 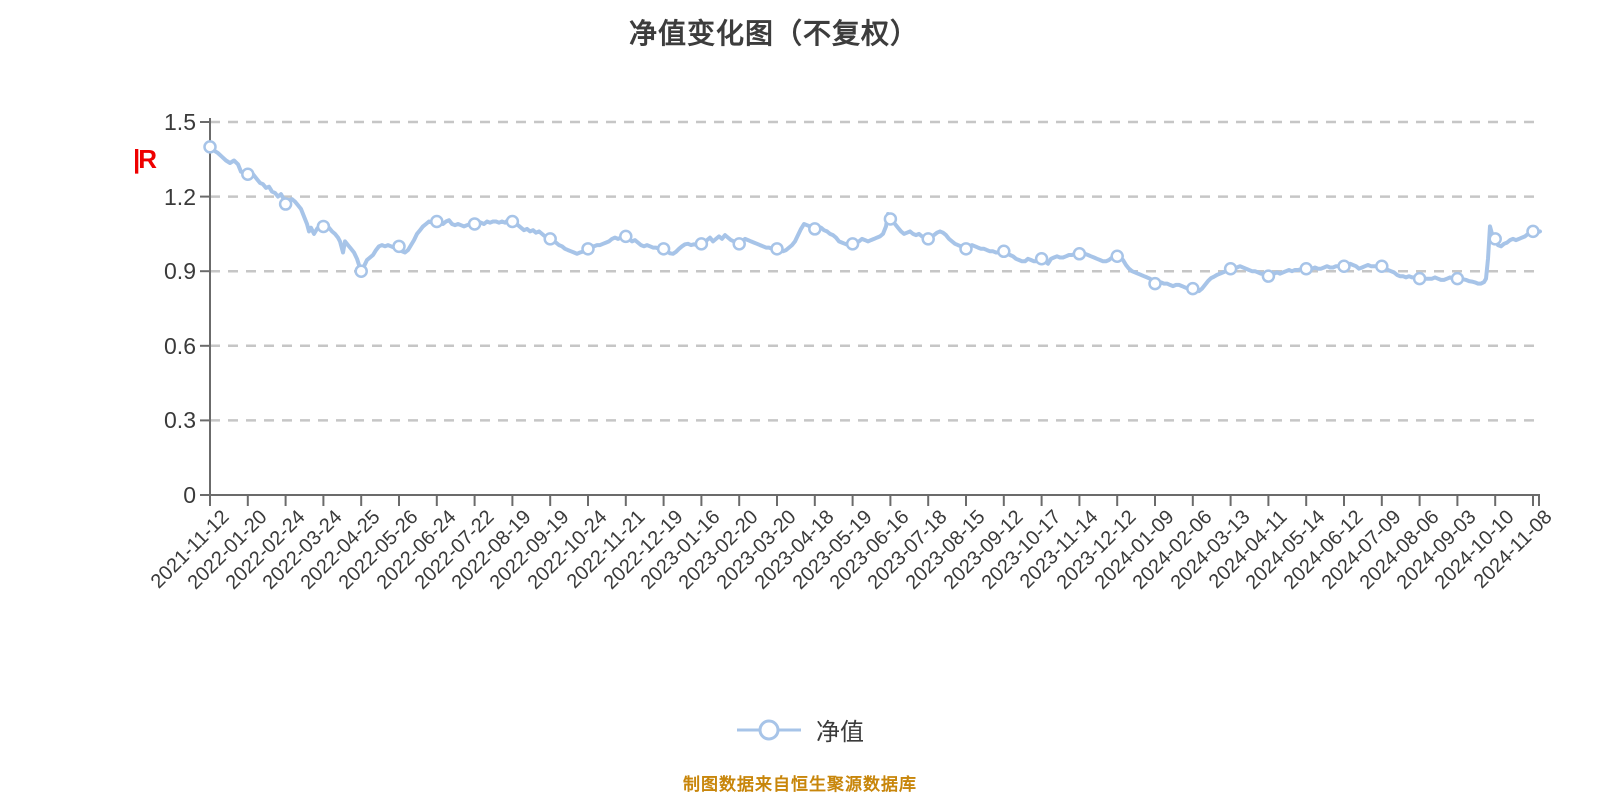 I want to click on data-source-note: 制图数据来自恒生聚源数据库, so click(x=800, y=784).